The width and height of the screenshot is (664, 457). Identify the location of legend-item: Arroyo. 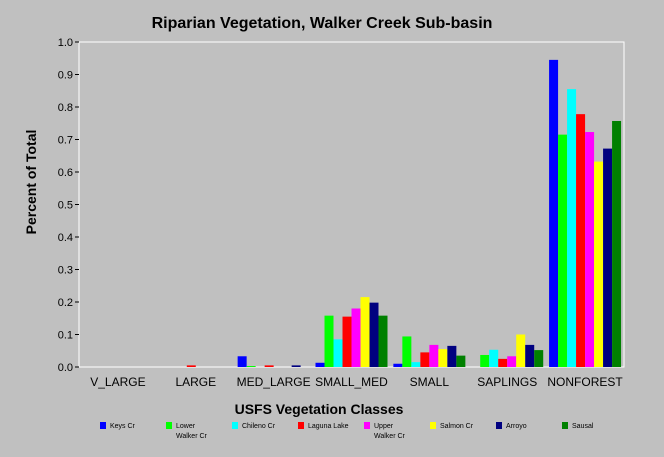
(511, 426).